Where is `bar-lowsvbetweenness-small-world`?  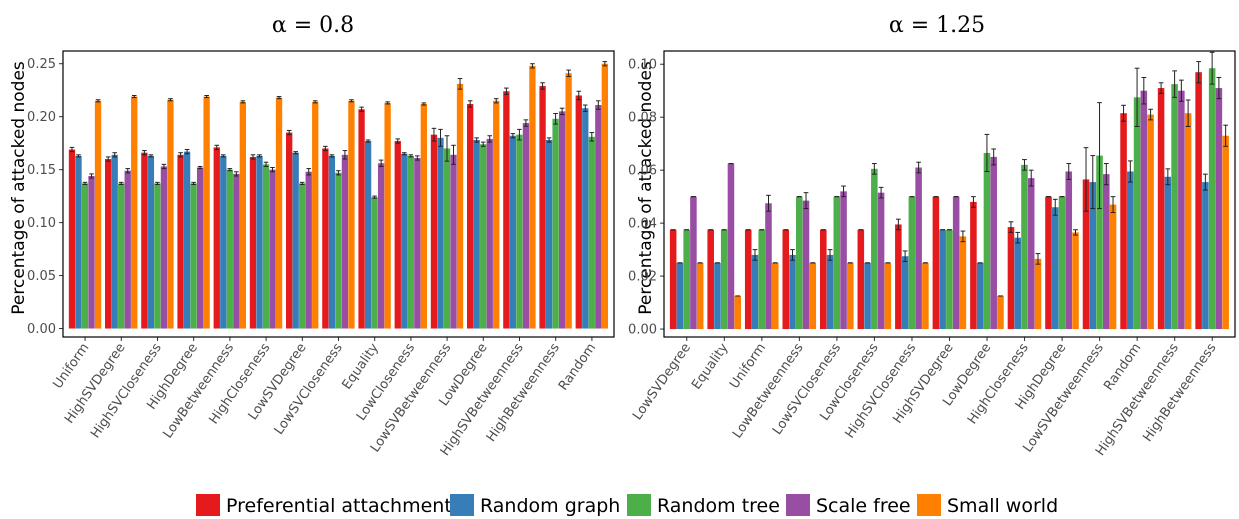
bar-lowsvbetweenness-small-world is located at coordinates (1113, 267).